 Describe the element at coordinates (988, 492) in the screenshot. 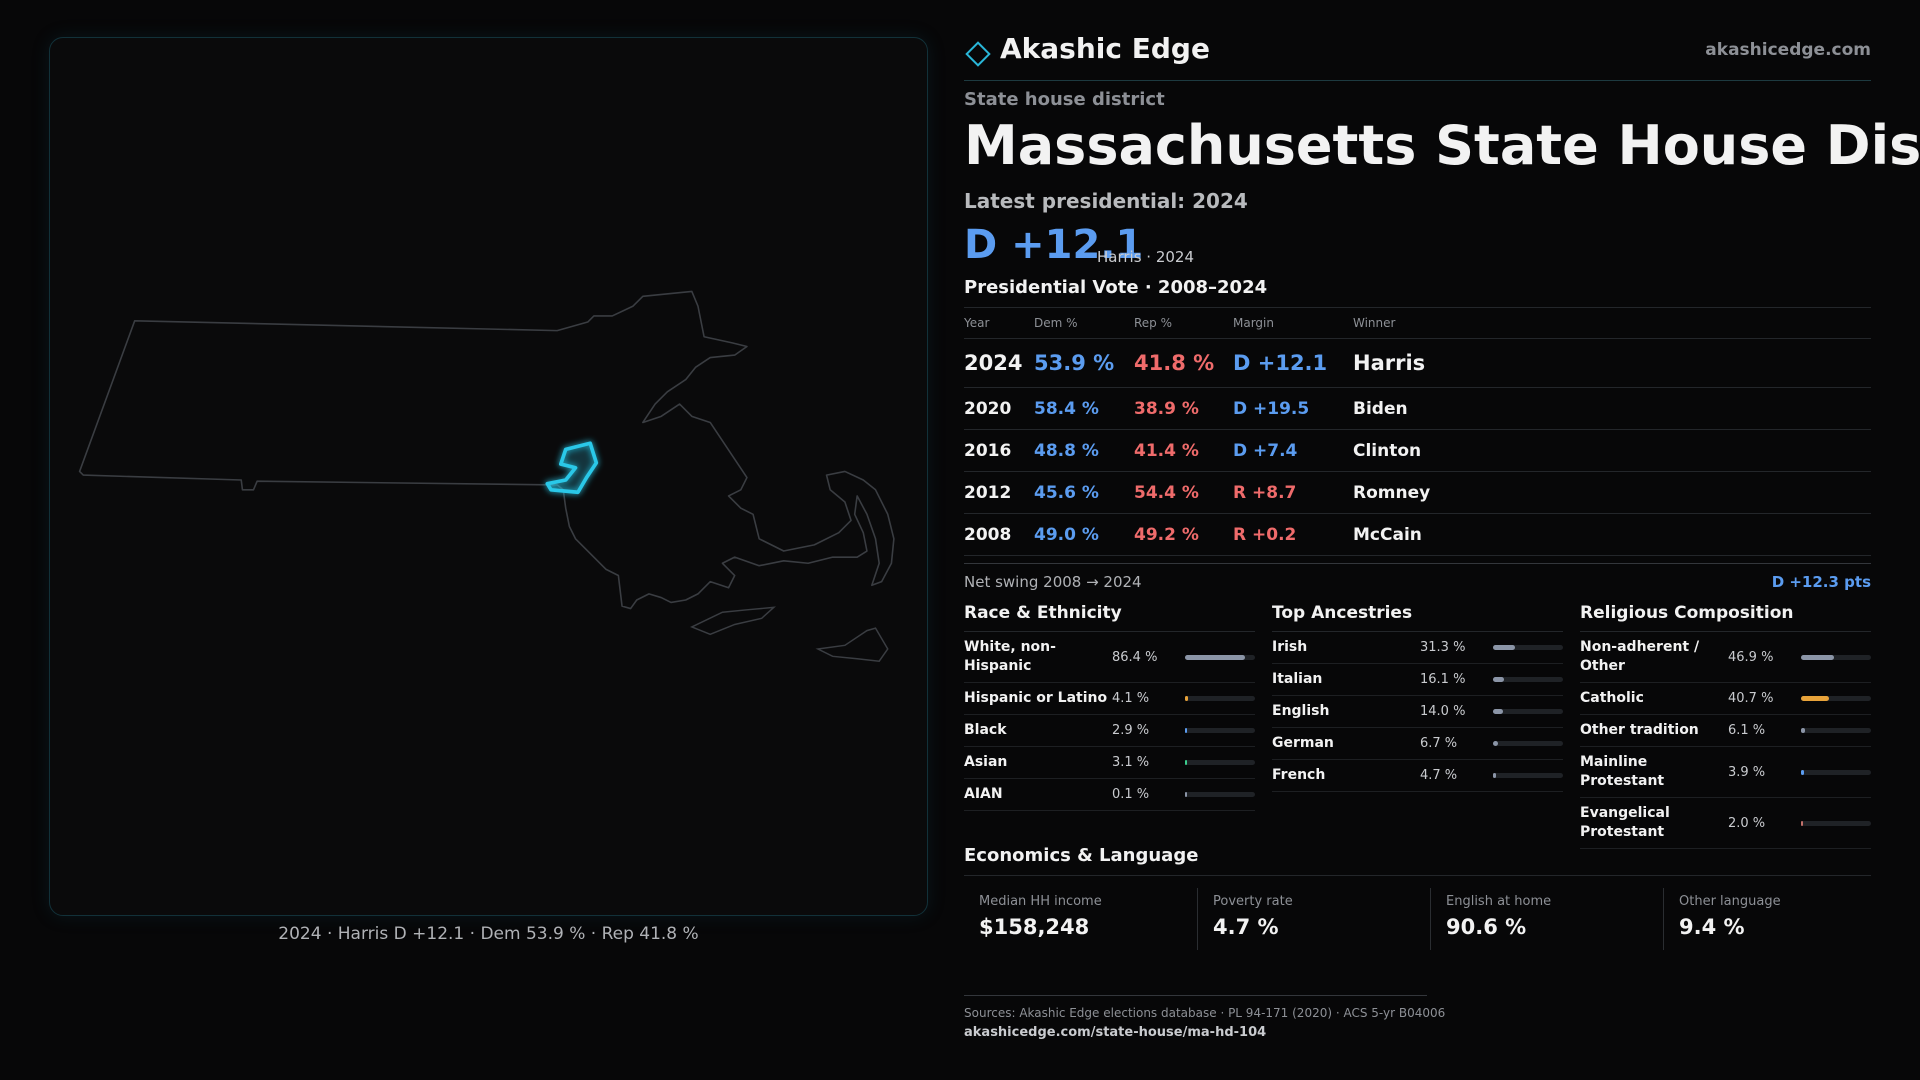

I see `cell: 2012` at that location.